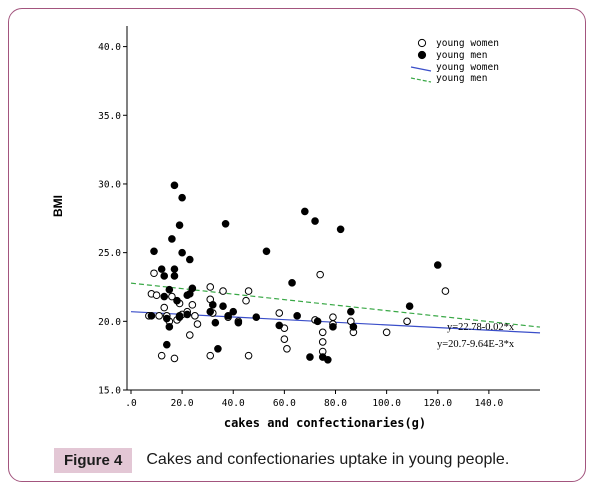 The height and width of the screenshot is (492, 596). What do you see at coordinates (489, 403) in the screenshot?
I see `x-tick-label: 140.0` at bounding box center [489, 403].